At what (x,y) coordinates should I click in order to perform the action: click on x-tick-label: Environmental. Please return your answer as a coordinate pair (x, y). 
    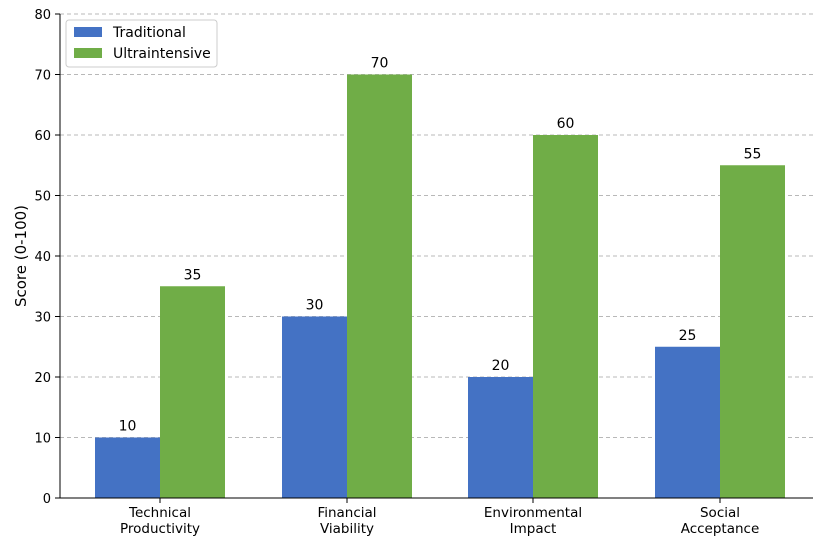
    Looking at the image, I should click on (533, 513).